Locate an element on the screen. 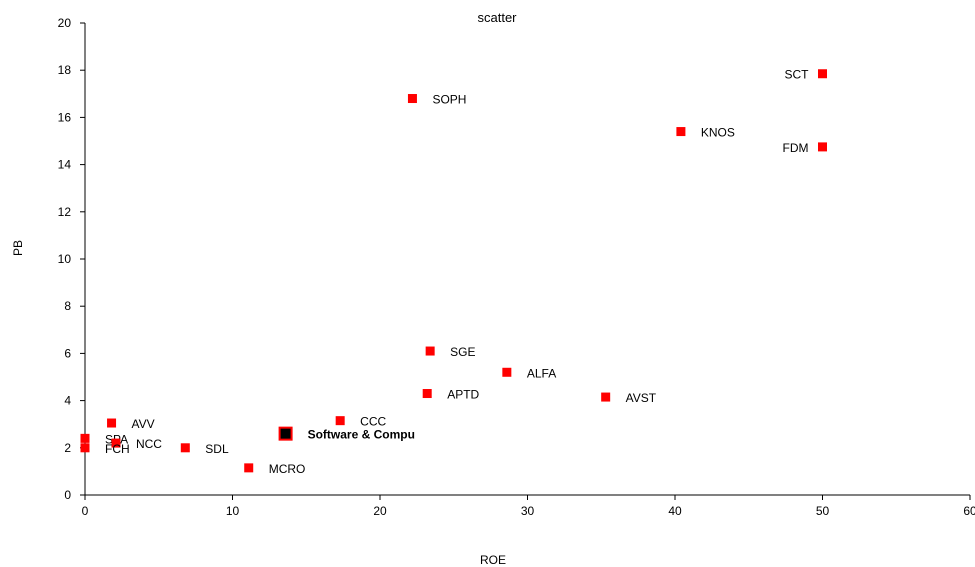 This screenshot has height=567, width=975. scatter-point: Software & Compu is located at coordinates (346, 434).